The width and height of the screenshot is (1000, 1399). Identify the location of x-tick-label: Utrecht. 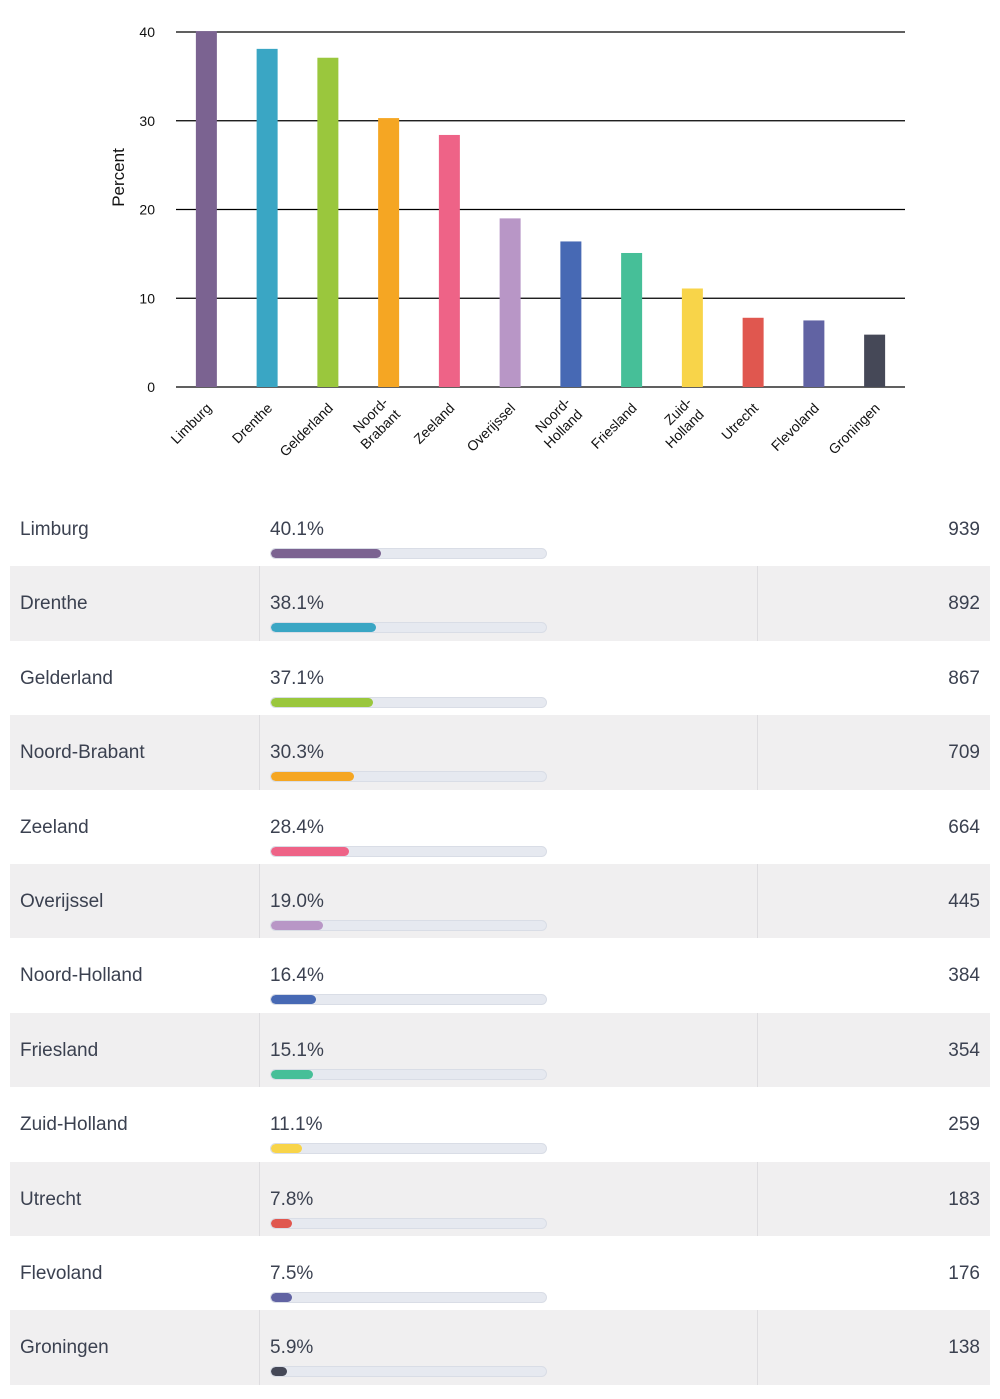
(739, 421).